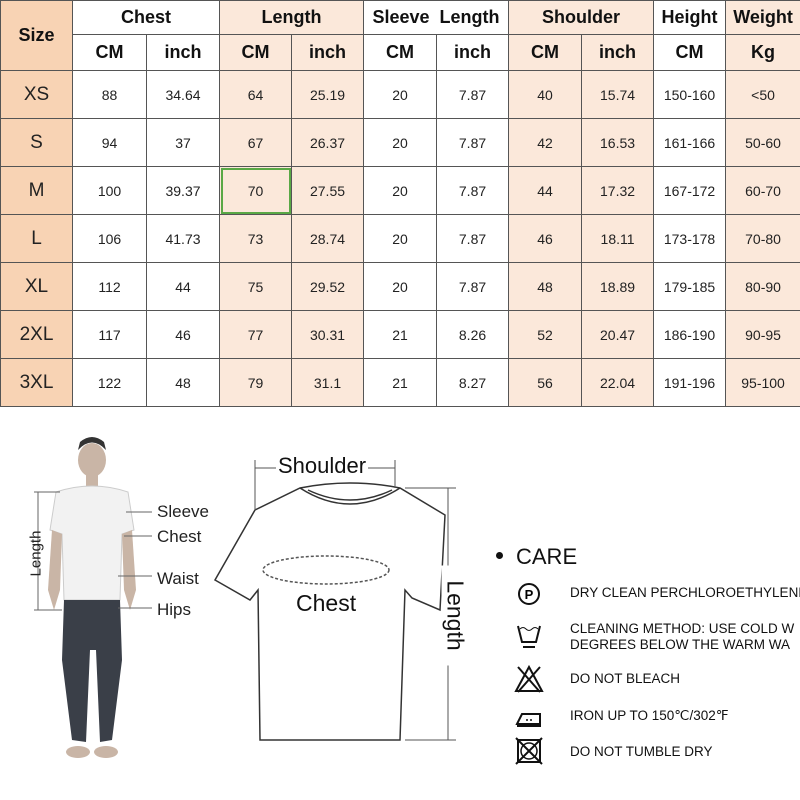 The height and width of the screenshot is (800, 800). Describe the element at coordinates (625, 678) in the screenshot. I see `care-item-no-bleach: DO NOT BLEACH` at that location.